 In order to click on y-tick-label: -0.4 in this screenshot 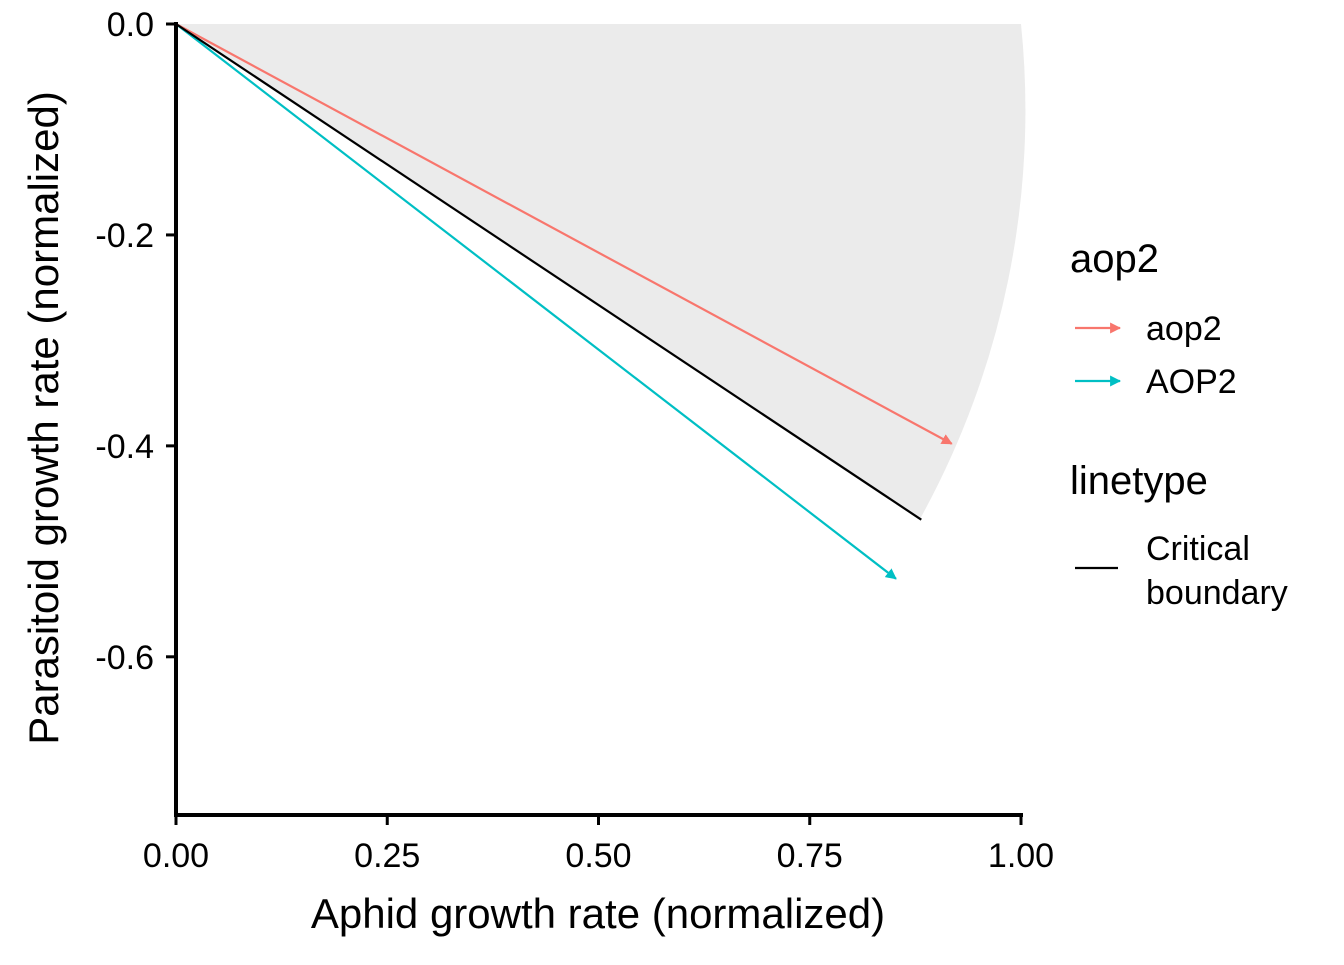, I will do `click(124, 447)`.